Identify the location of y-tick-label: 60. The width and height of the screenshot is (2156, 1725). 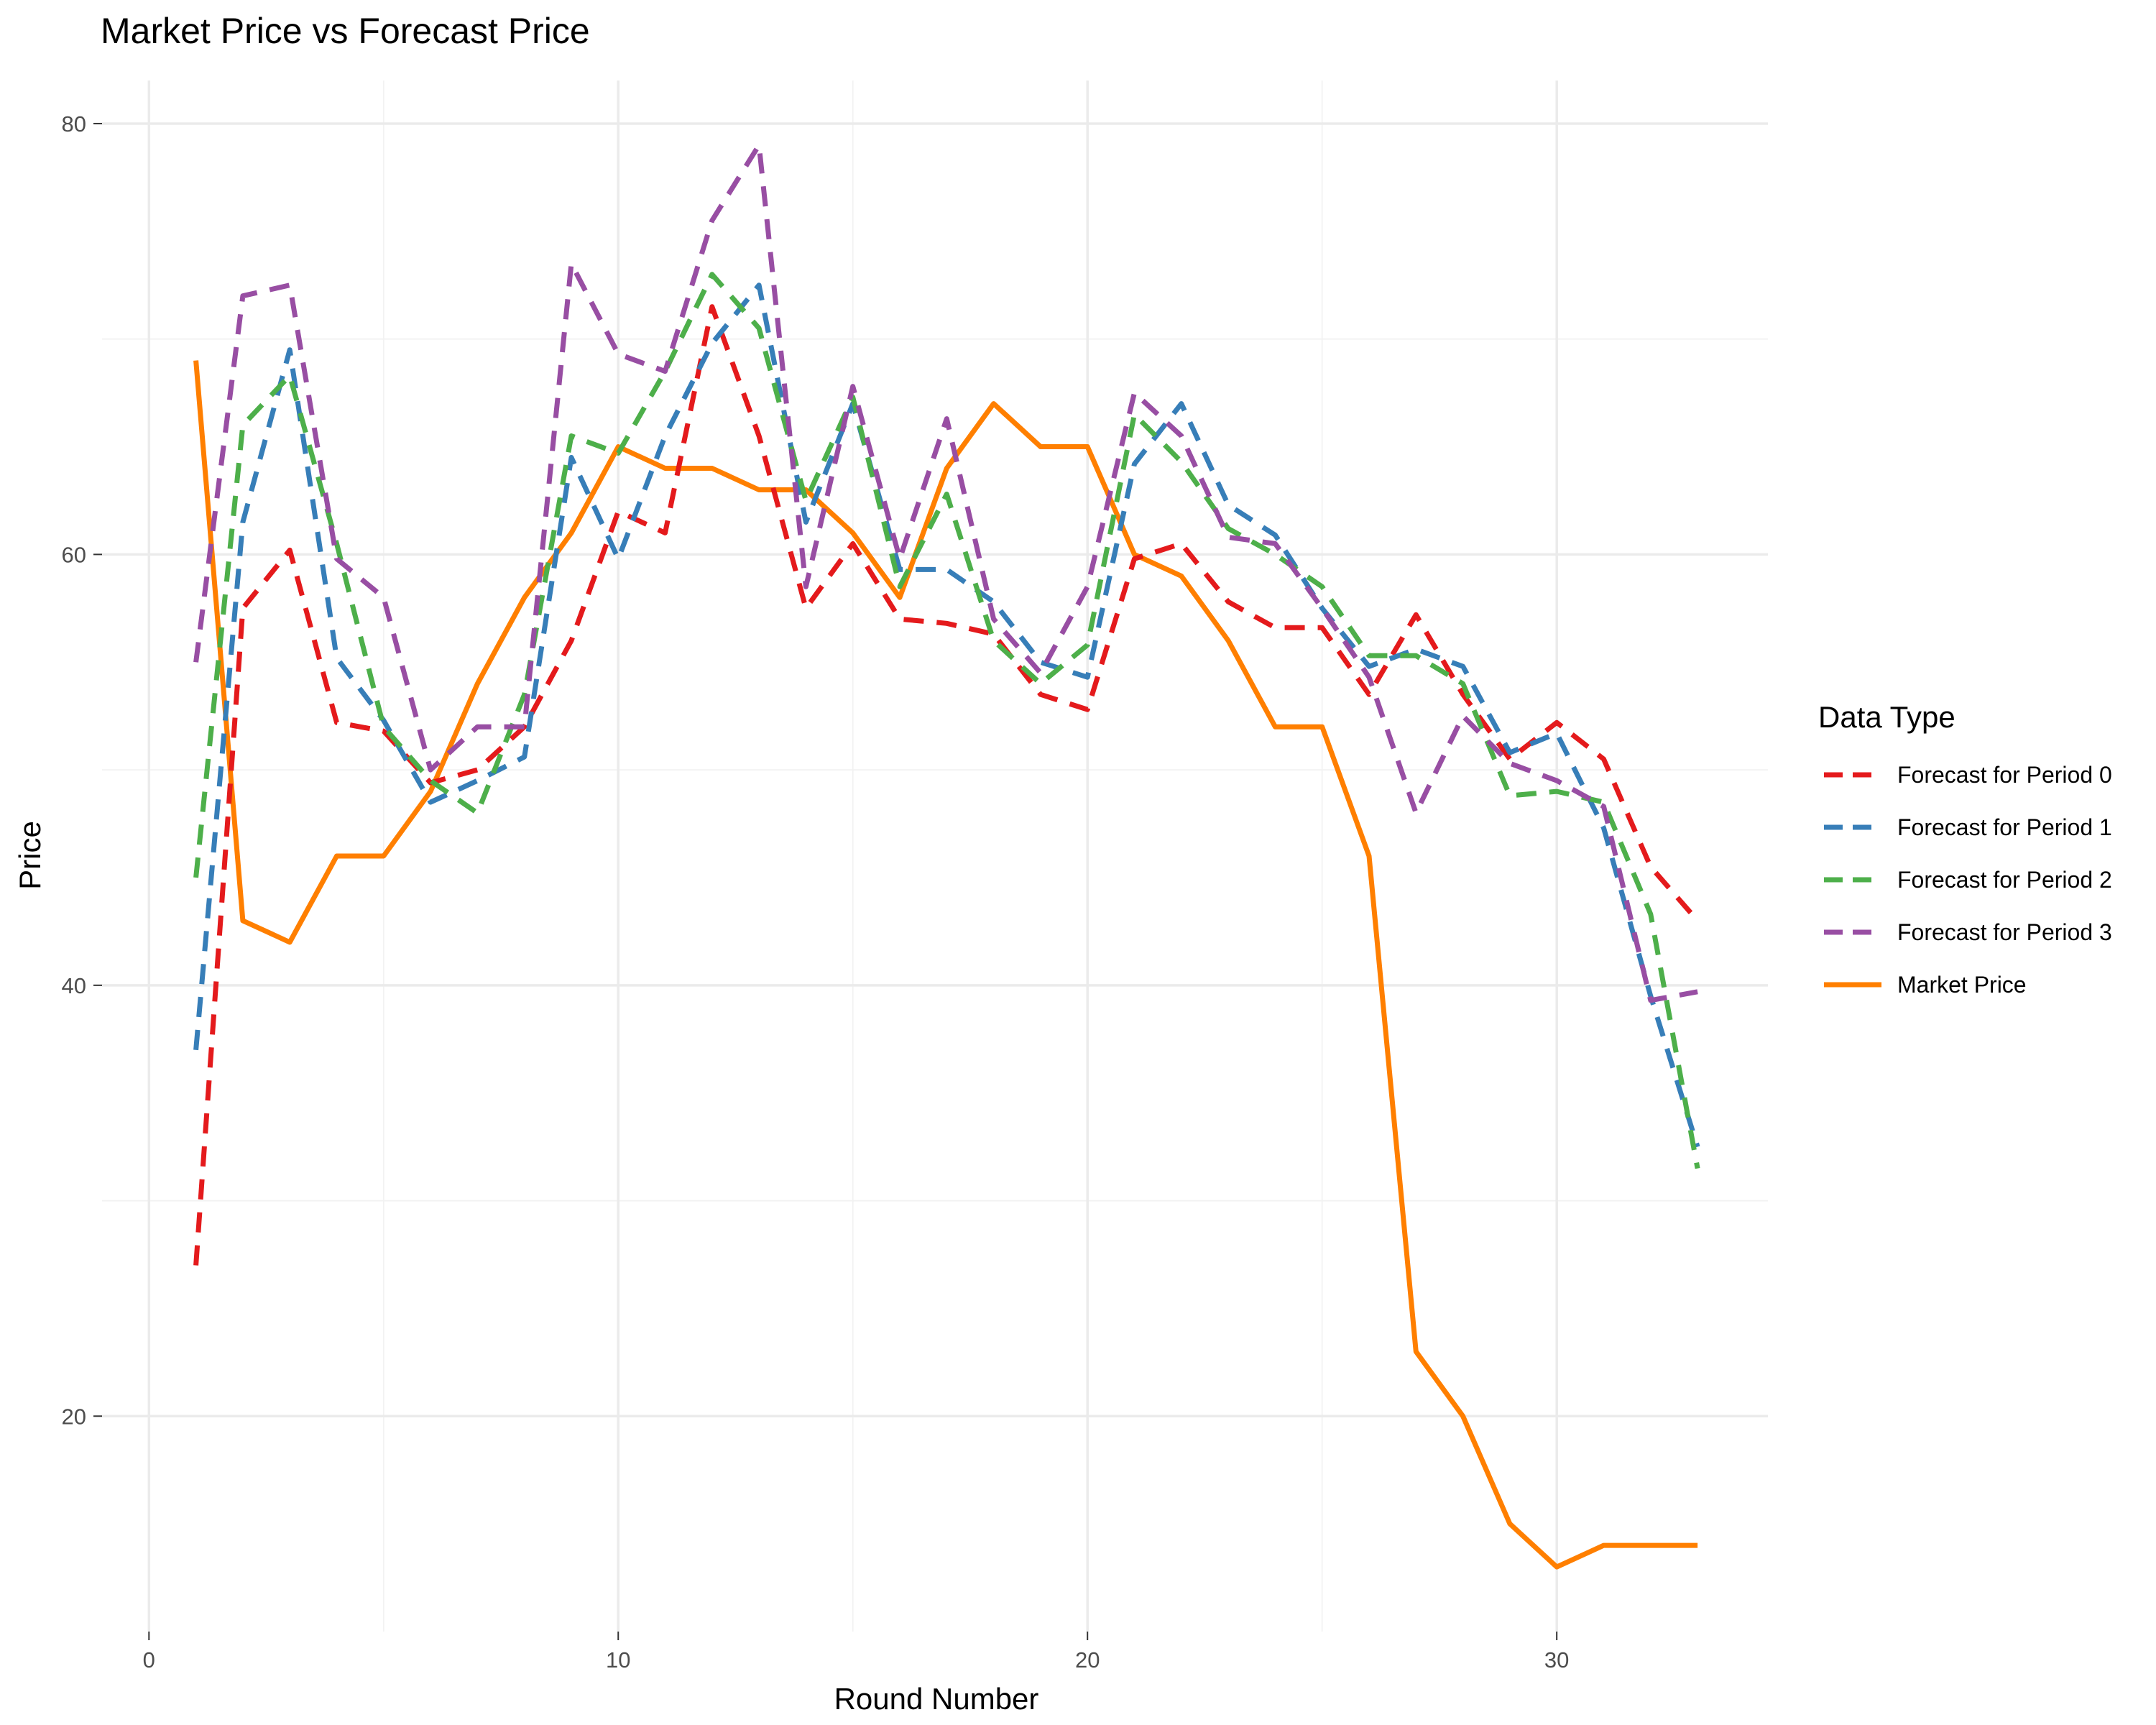
(74, 554).